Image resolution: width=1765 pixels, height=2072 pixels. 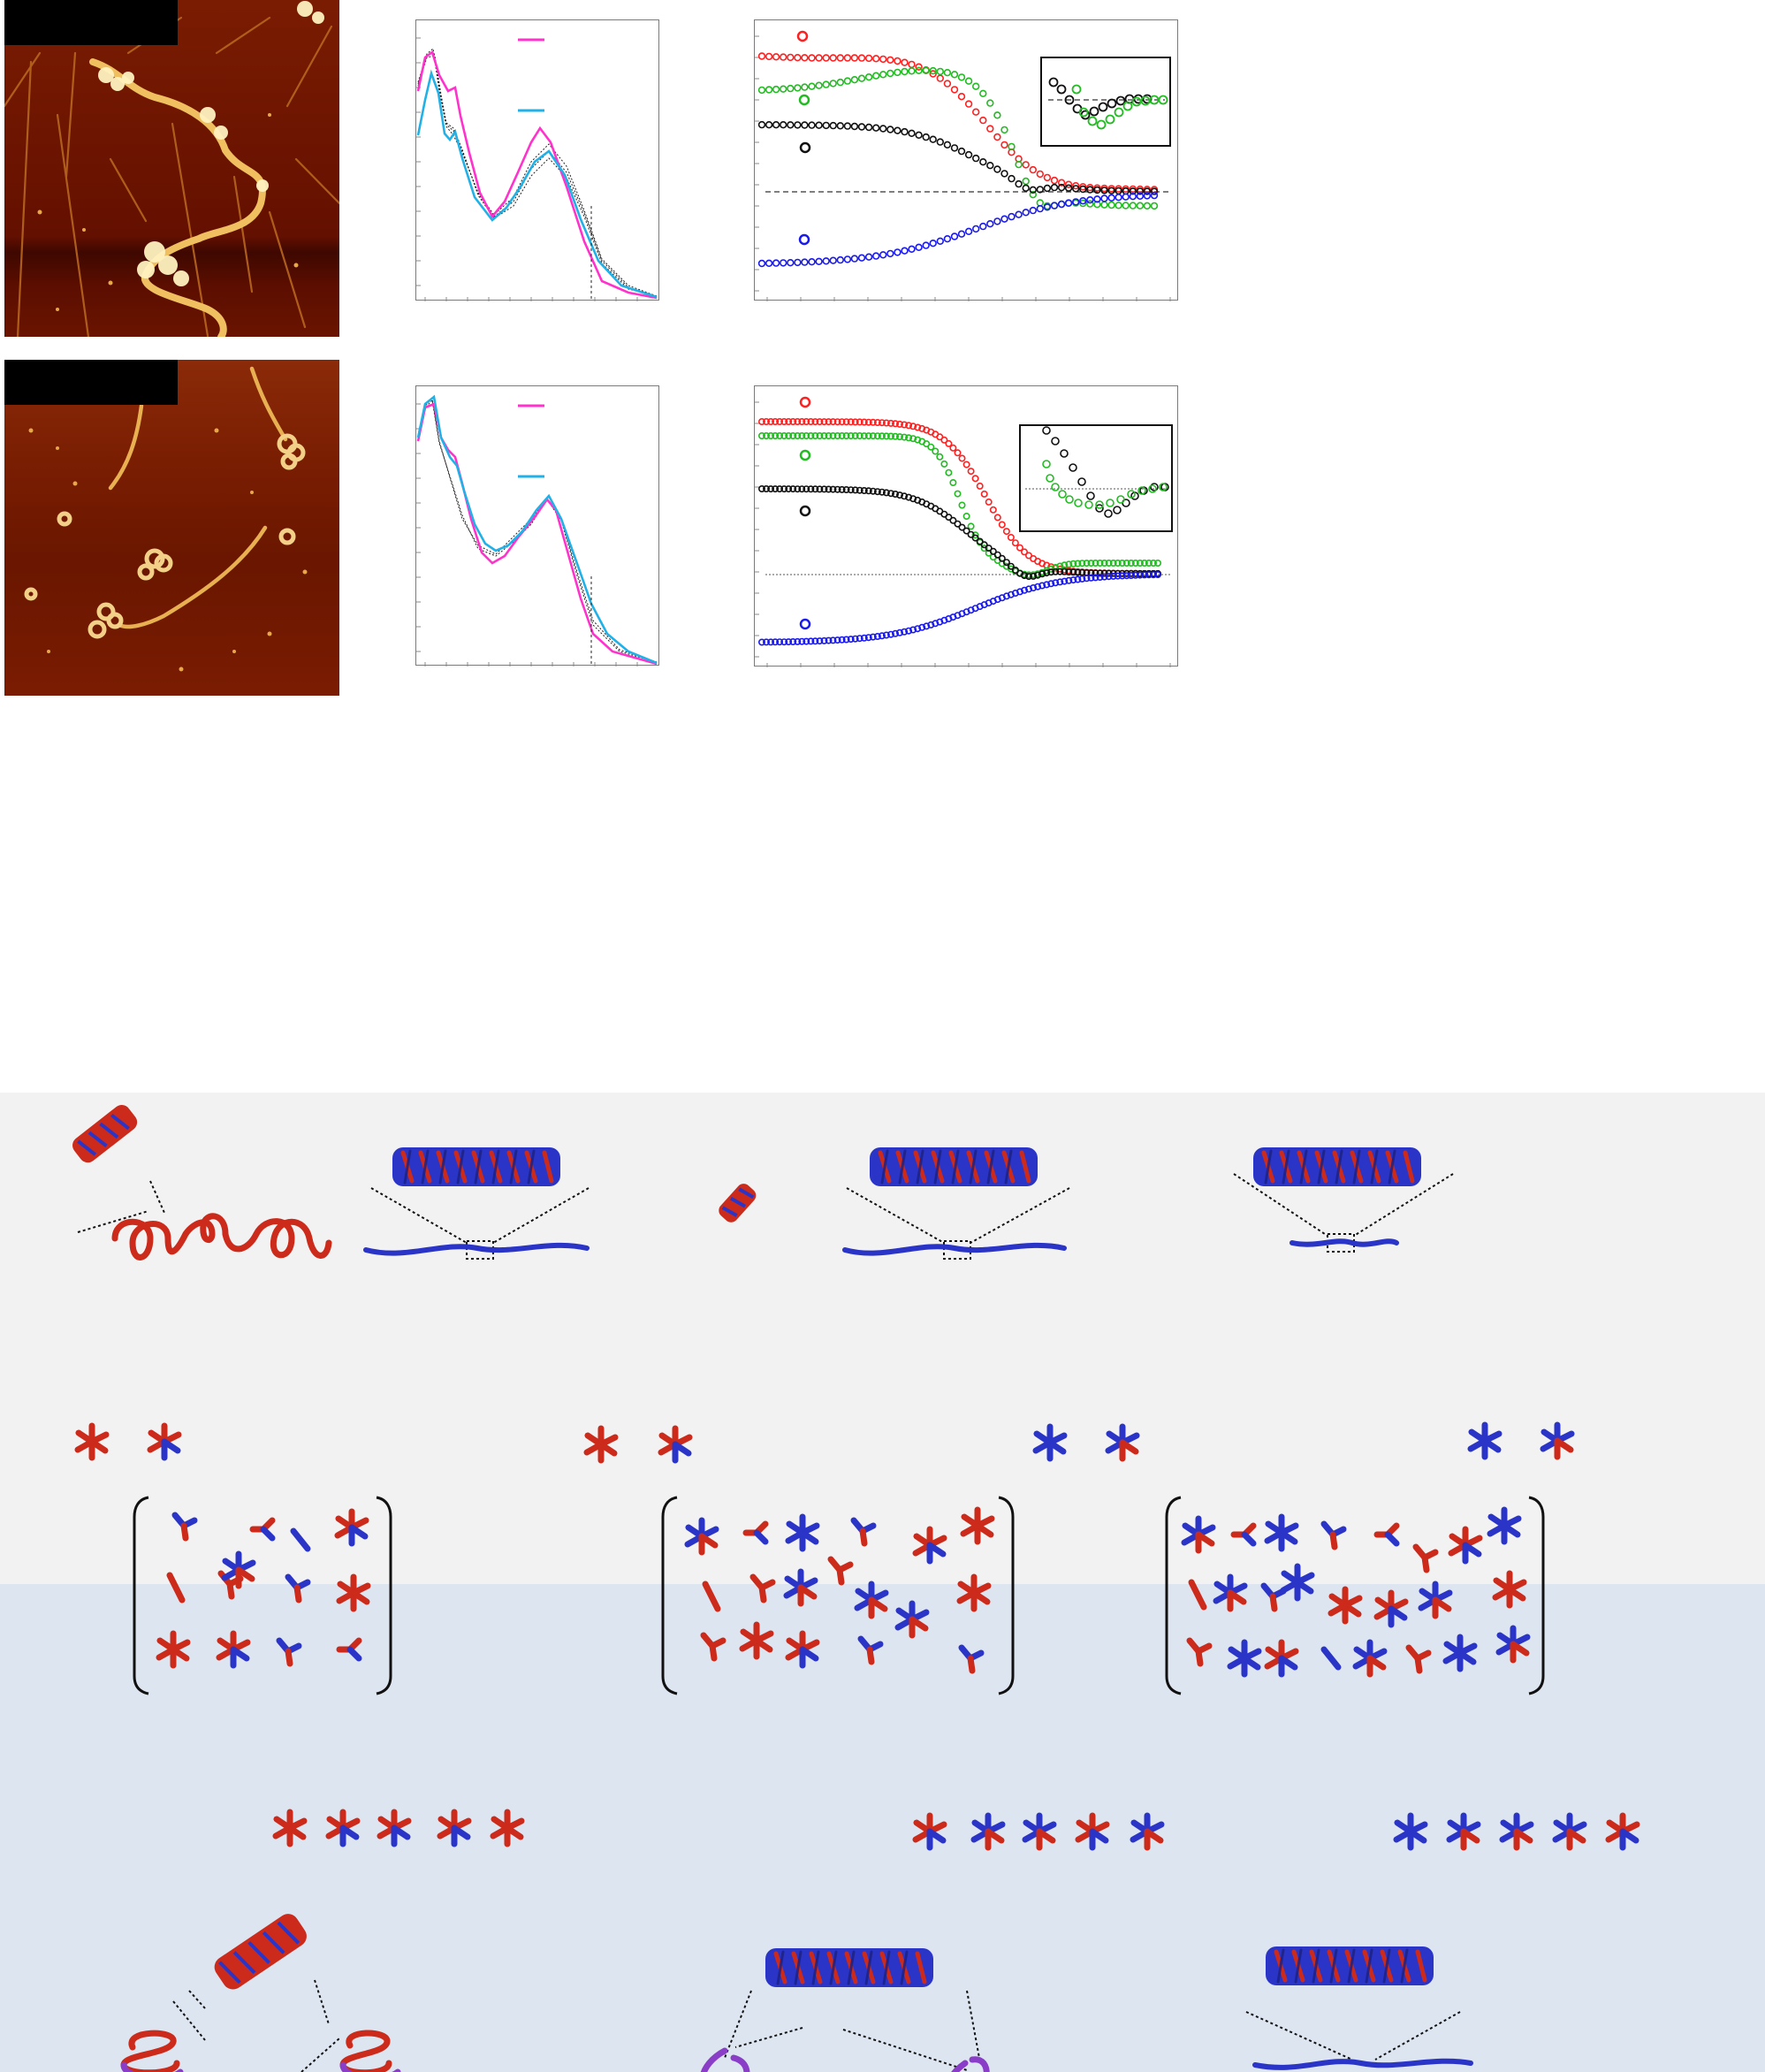 I want to click on afm-image-middle, so click(x=172, y=528).